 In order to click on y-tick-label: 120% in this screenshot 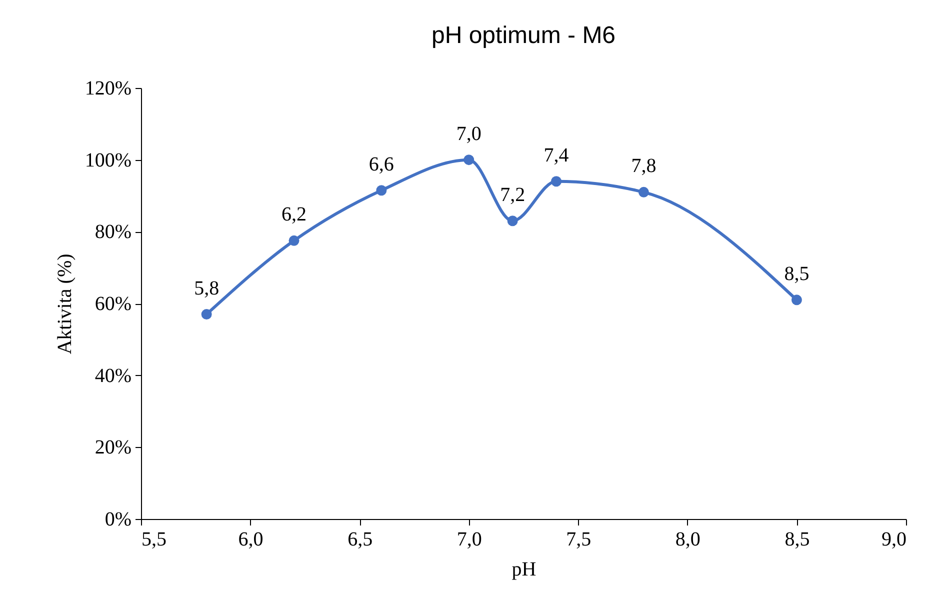, I will do `click(108, 89)`.